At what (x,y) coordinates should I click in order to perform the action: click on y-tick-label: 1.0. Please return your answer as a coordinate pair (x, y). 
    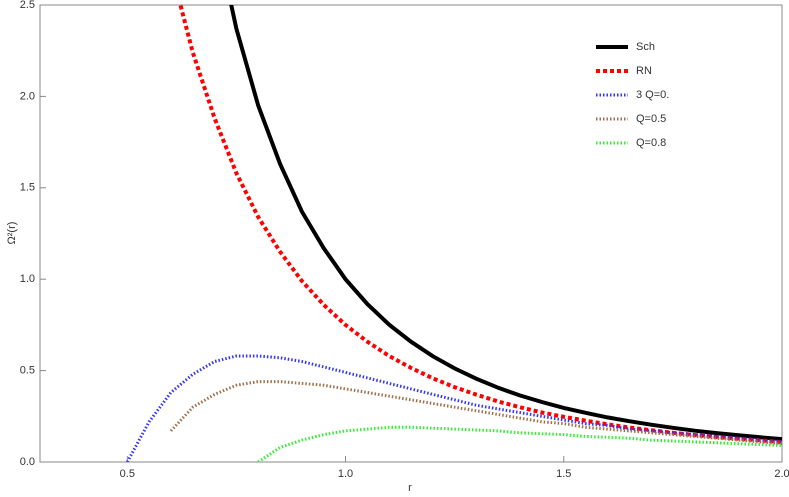
    Looking at the image, I should click on (27, 279).